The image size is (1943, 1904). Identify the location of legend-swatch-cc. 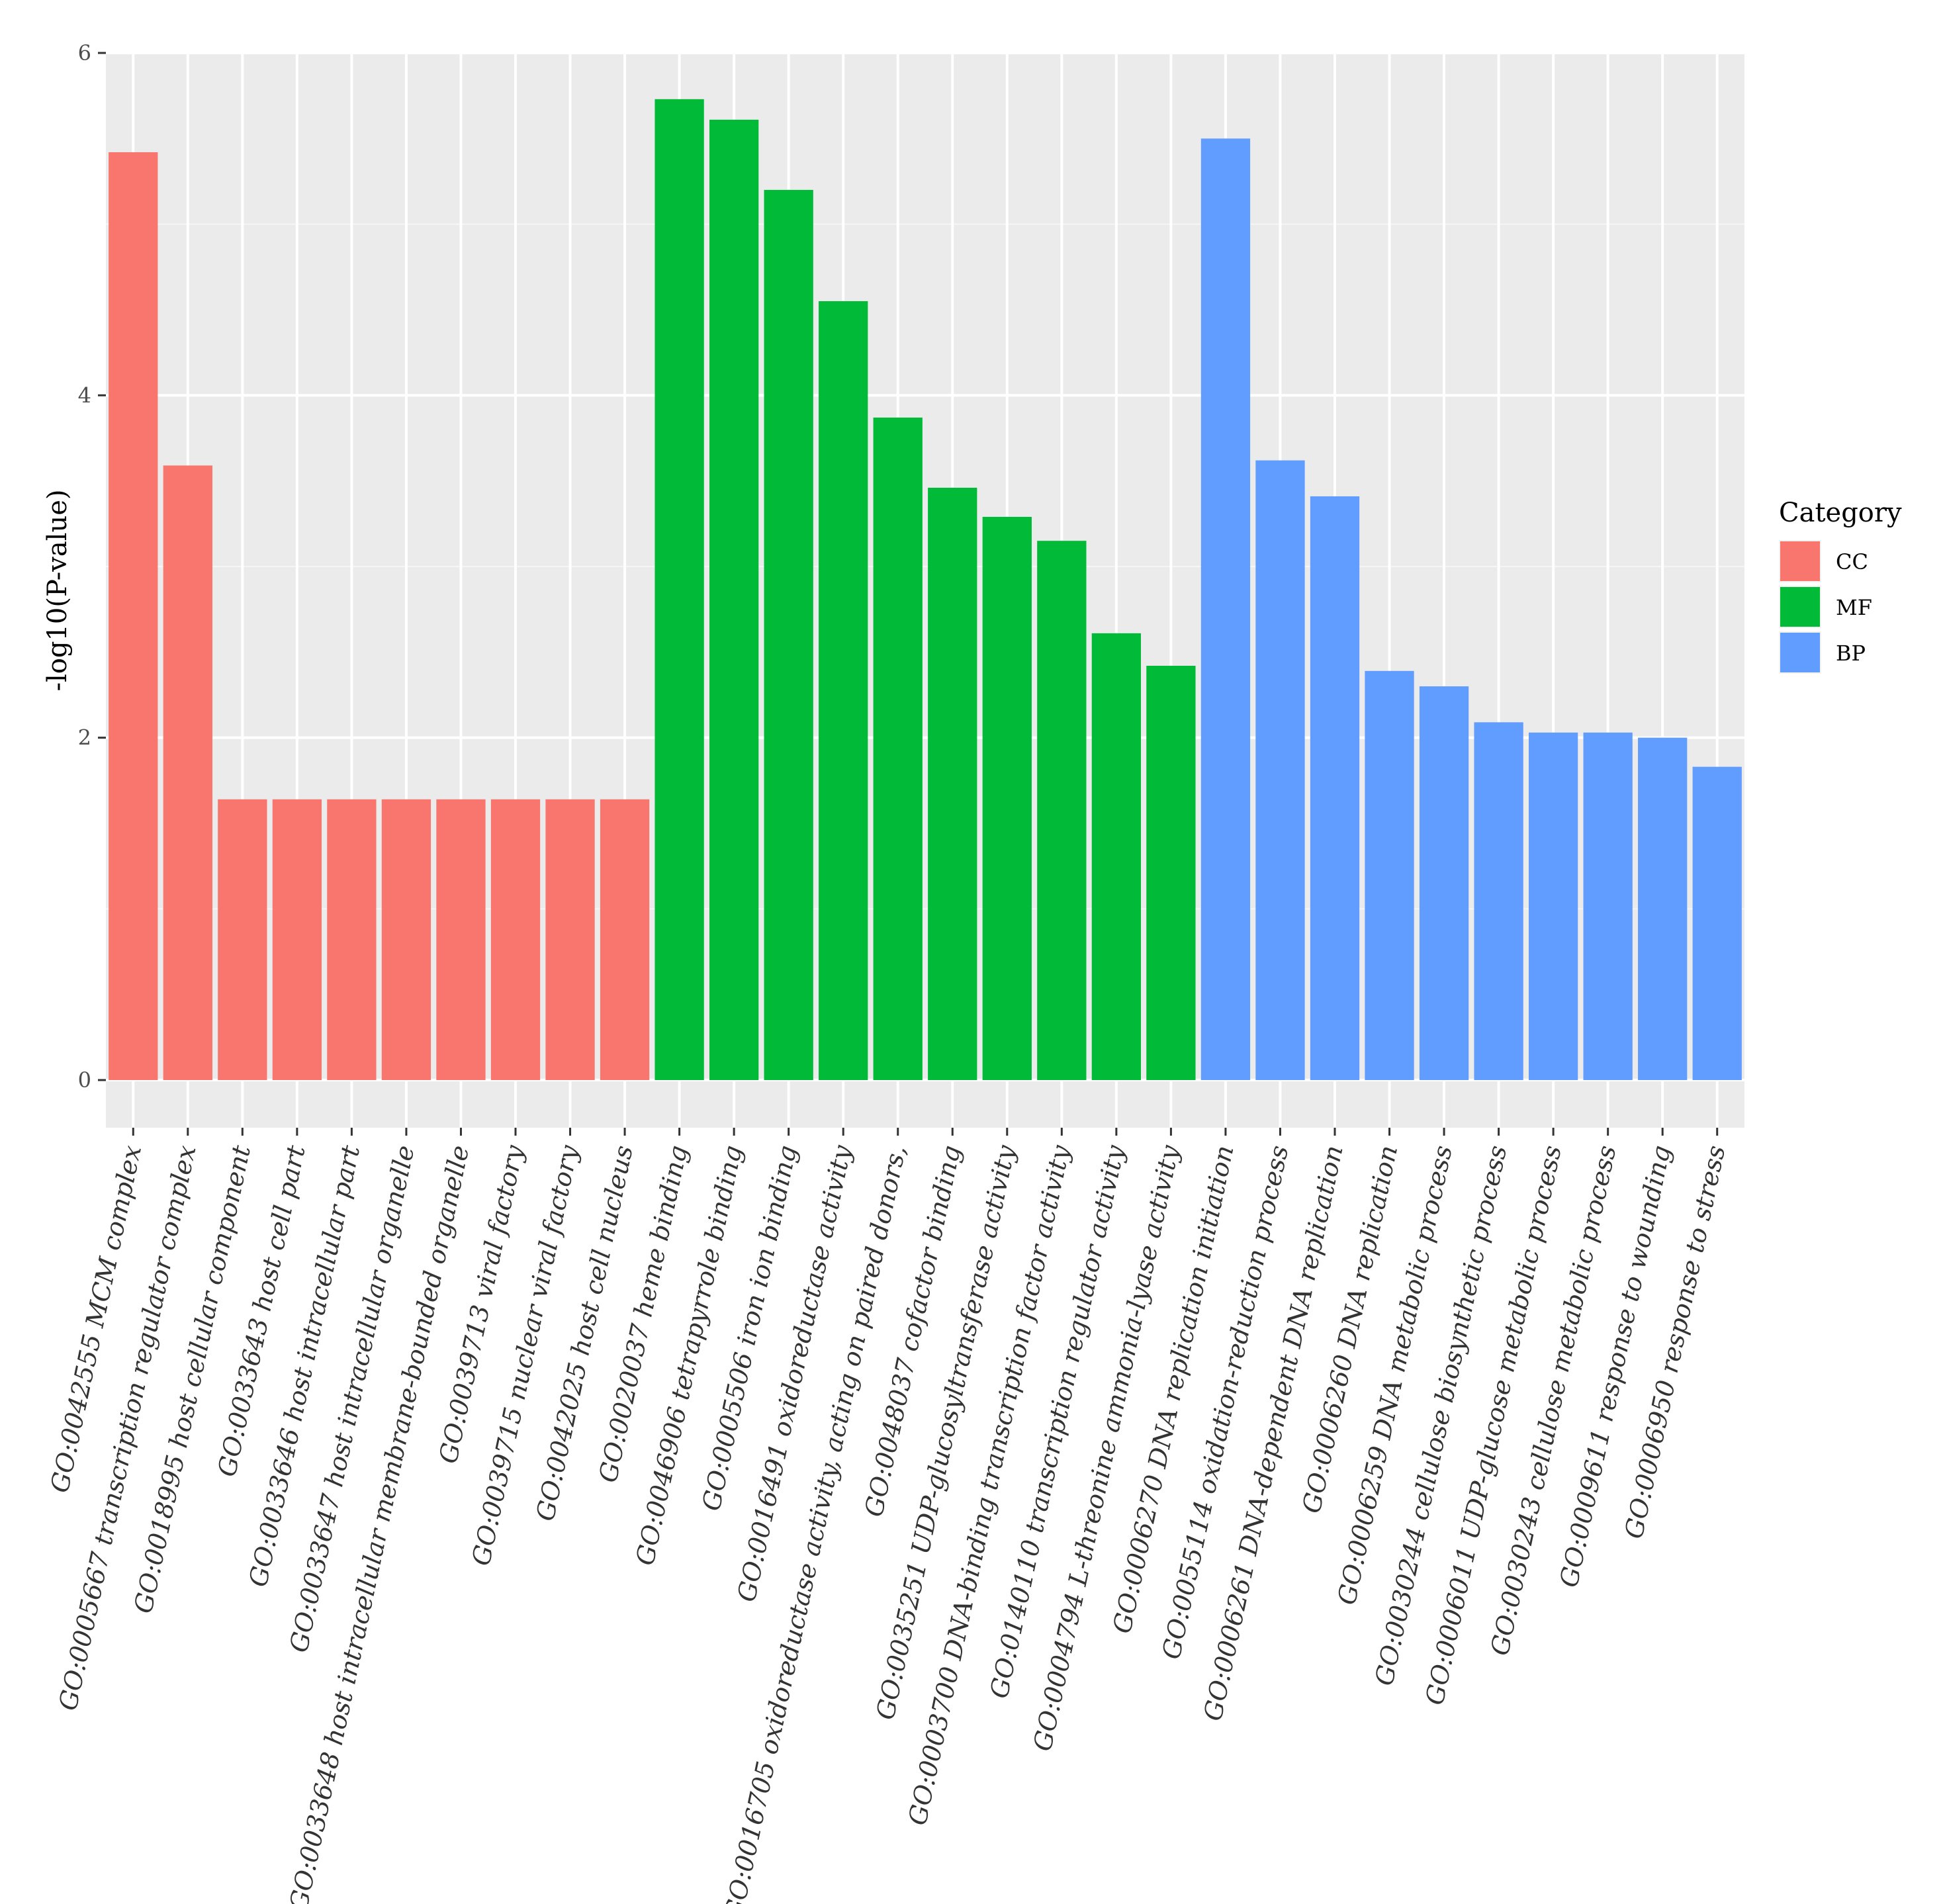
(1800, 561).